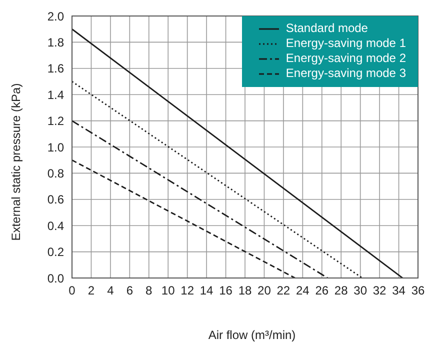 This screenshot has height=355, width=440. What do you see at coordinates (55, 121) in the screenshot?
I see `y-tick-label: 1.2` at bounding box center [55, 121].